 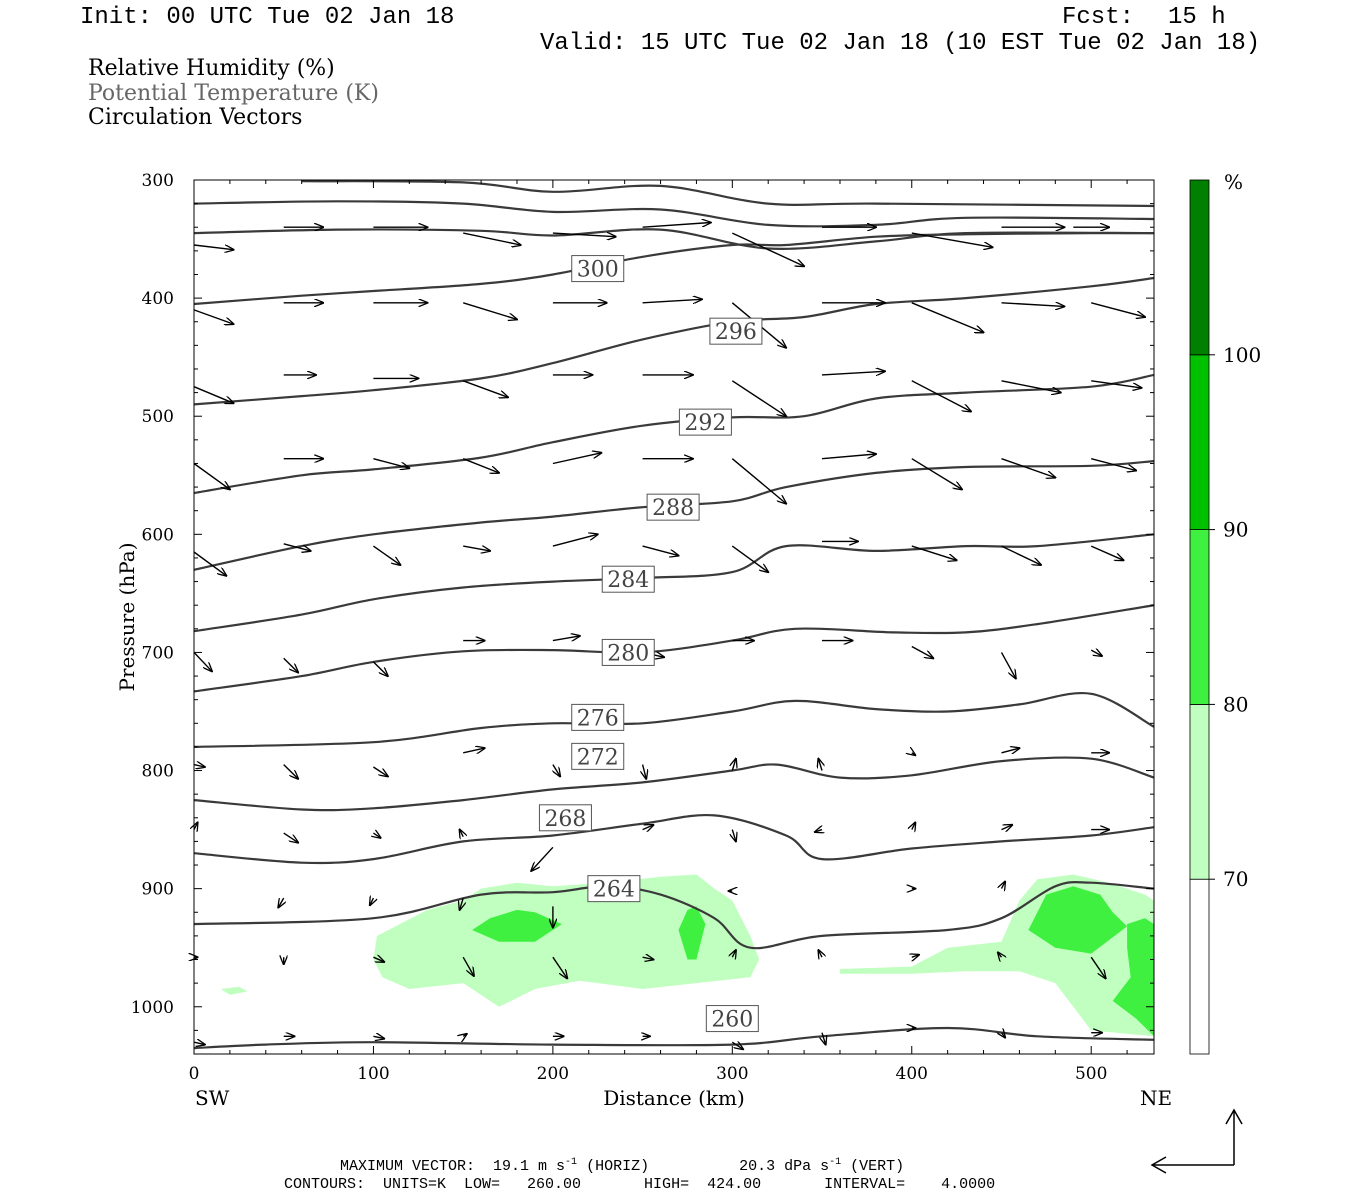 What do you see at coordinates (1235, 704) in the screenshot?
I see `colorbar-label: 80` at bounding box center [1235, 704].